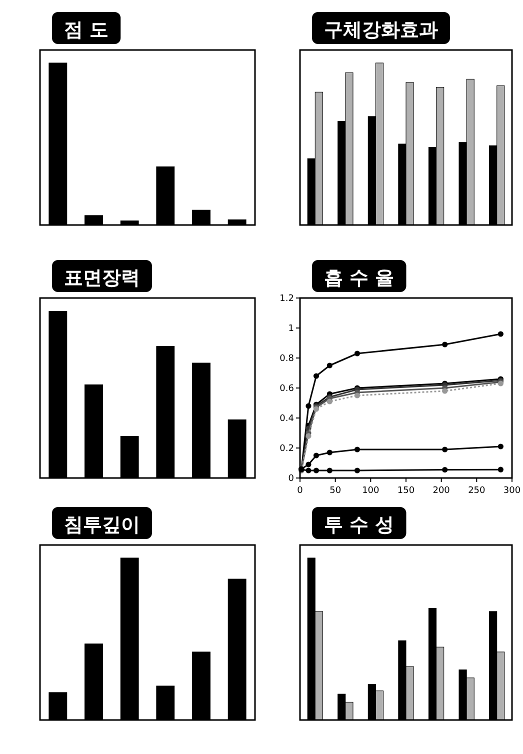 Image resolution: width=523 pixels, height=754 pixels. Describe the element at coordinates (86, 30) in the screenshot. I see `chart-title: 점 도` at that location.